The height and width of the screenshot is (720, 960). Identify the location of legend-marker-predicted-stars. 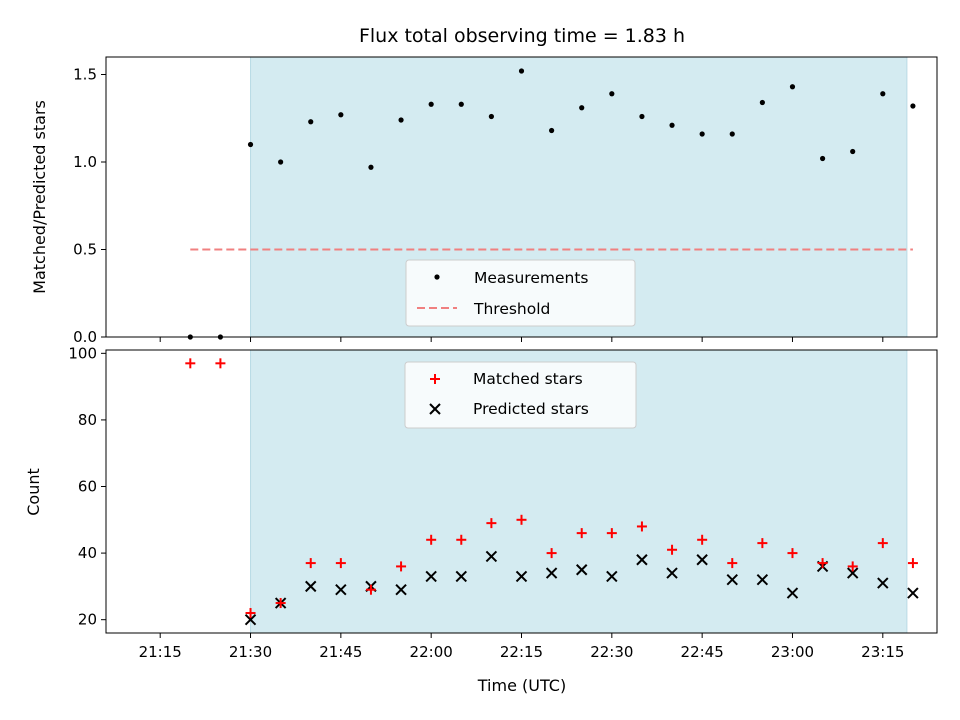
(435, 409).